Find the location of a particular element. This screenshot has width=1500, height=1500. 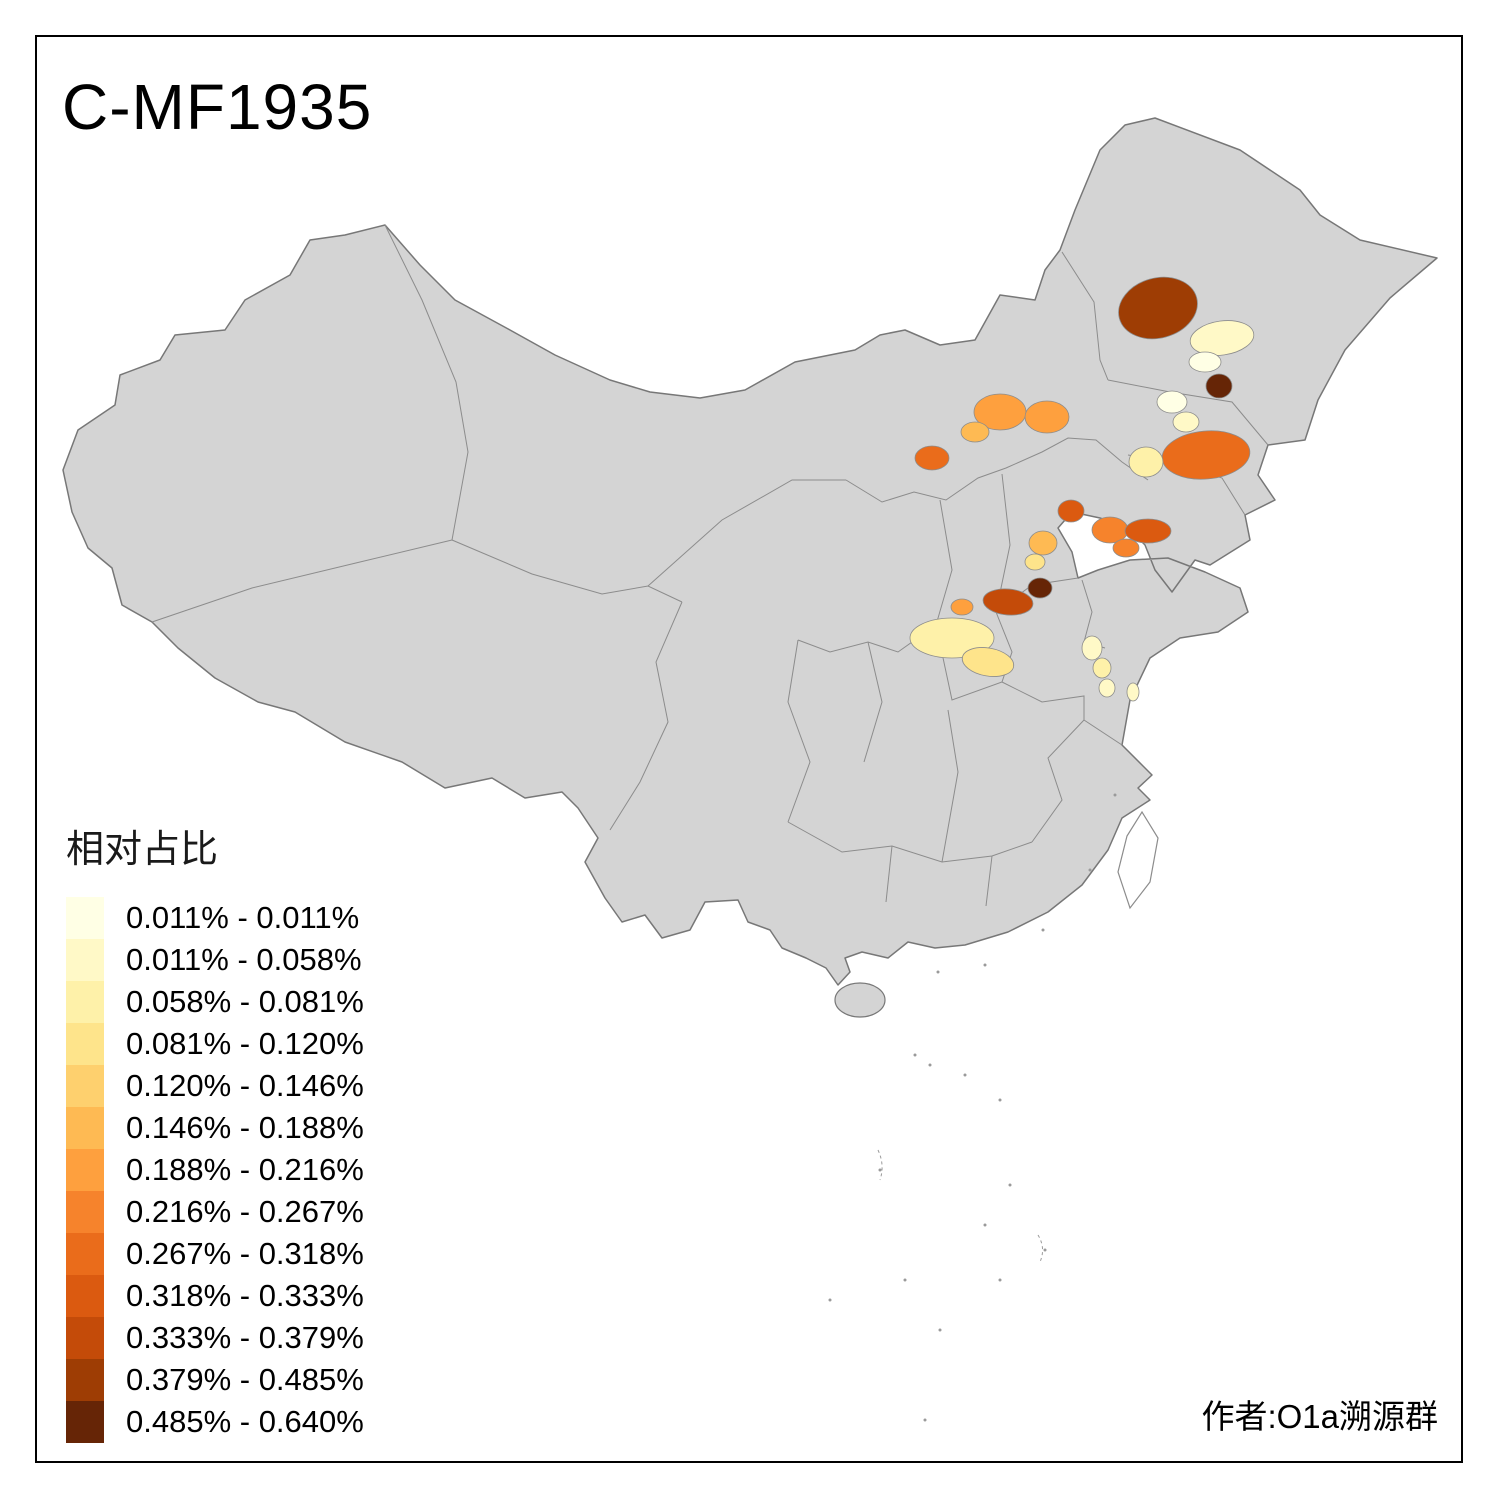

map-region-henan-west-dark is located at coordinates (1040, 588).